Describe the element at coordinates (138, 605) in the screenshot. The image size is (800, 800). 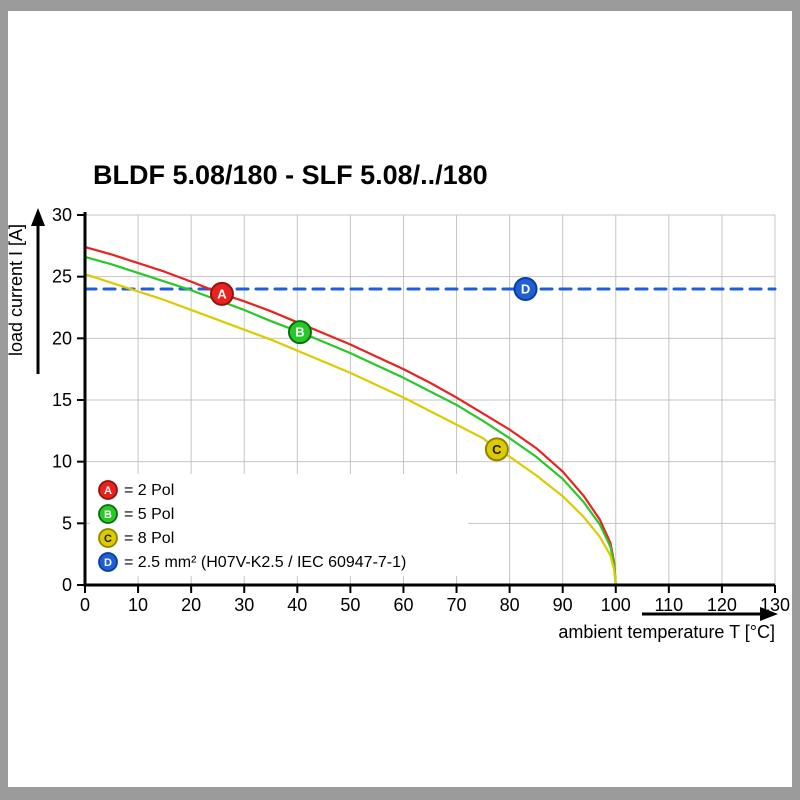
I see `x-tick-label: 10` at that location.